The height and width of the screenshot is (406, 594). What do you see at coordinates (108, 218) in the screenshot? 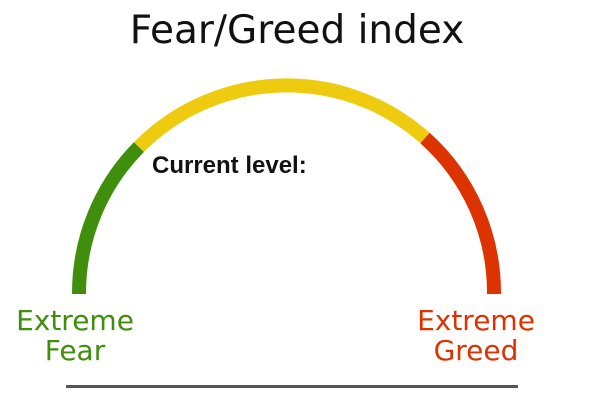
I see `gauge-segment-fear` at bounding box center [108, 218].